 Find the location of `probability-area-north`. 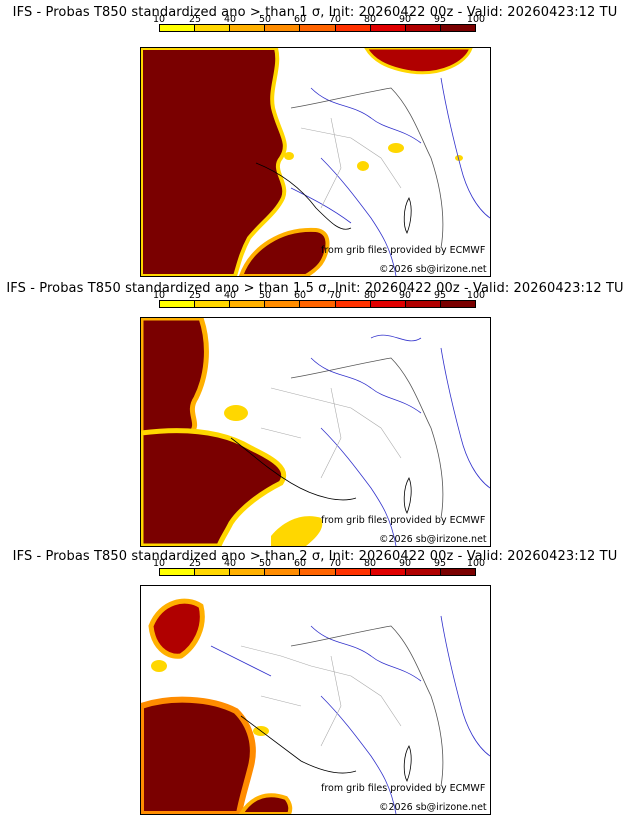

probability-area-north is located at coordinates (418, 61).